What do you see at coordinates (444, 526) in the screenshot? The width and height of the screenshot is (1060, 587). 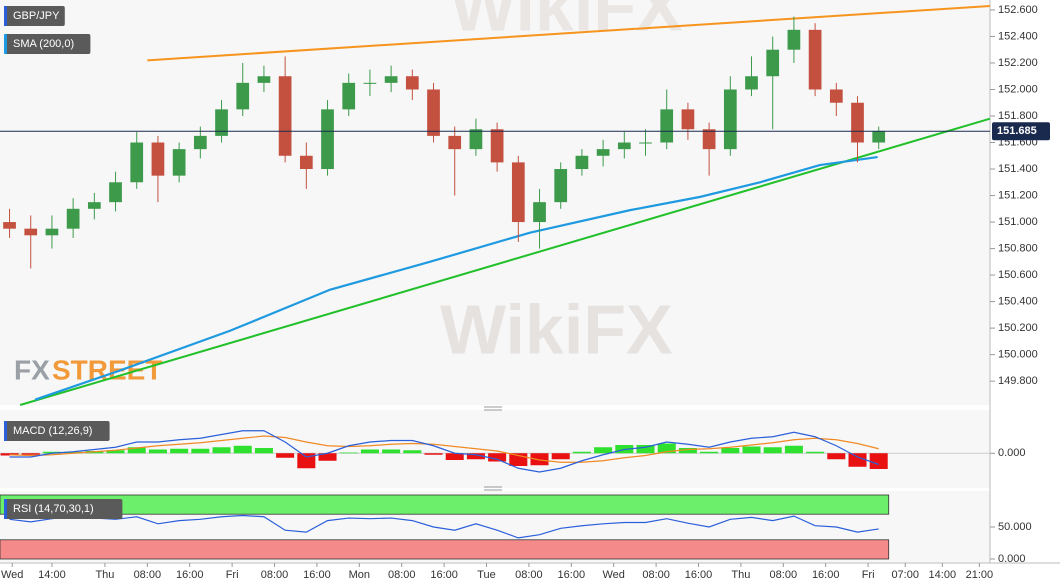 I see `rsi-line` at bounding box center [444, 526].